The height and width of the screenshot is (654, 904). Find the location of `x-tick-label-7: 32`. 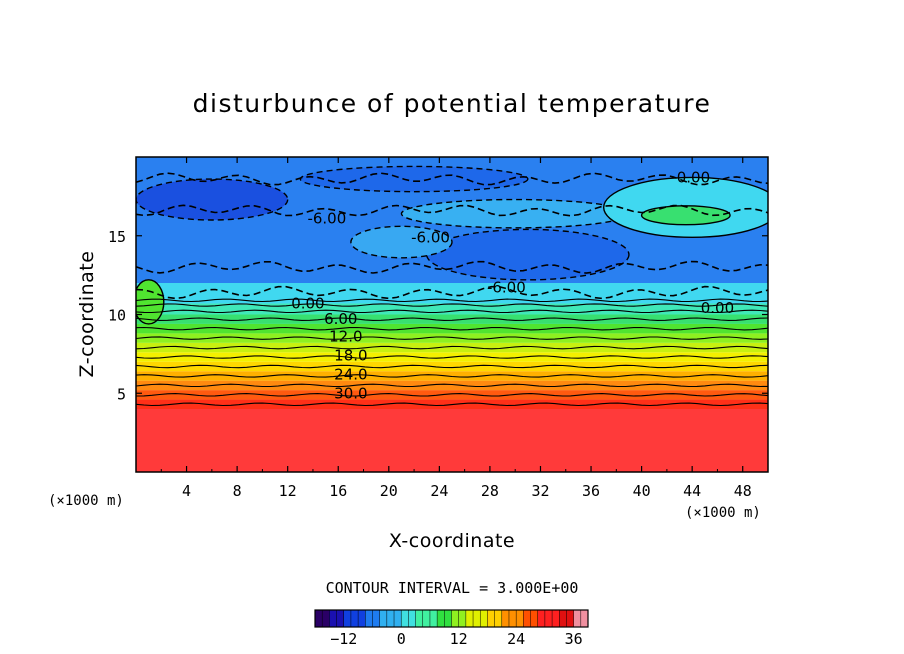

x-tick-label-7: 32 is located at coordinates (540, 491).